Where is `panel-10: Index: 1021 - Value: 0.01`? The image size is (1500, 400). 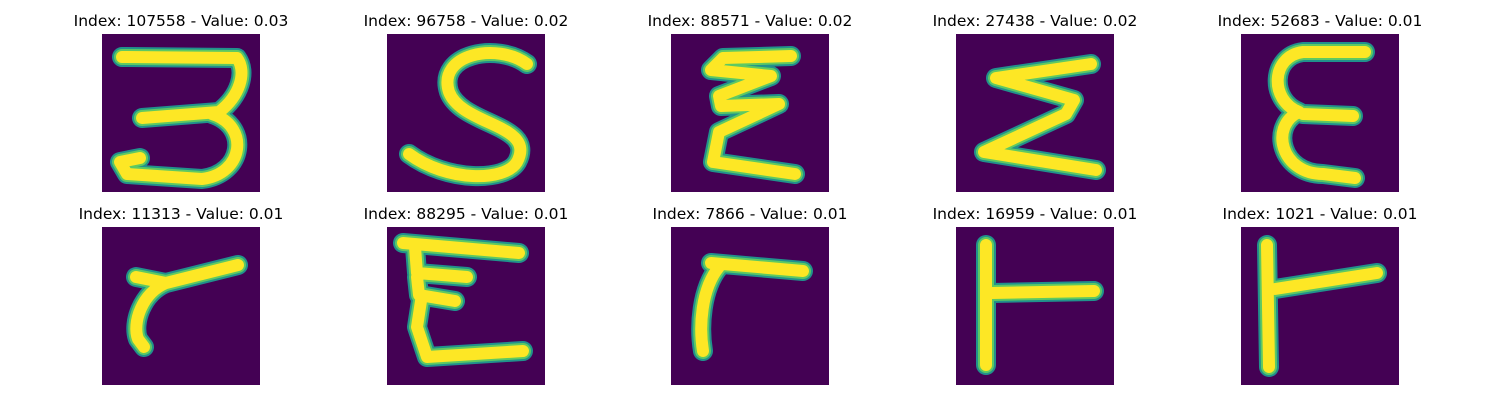 panel-10: Index: 1021 - Value: 0.01 is located at coordinates (1320, 295).